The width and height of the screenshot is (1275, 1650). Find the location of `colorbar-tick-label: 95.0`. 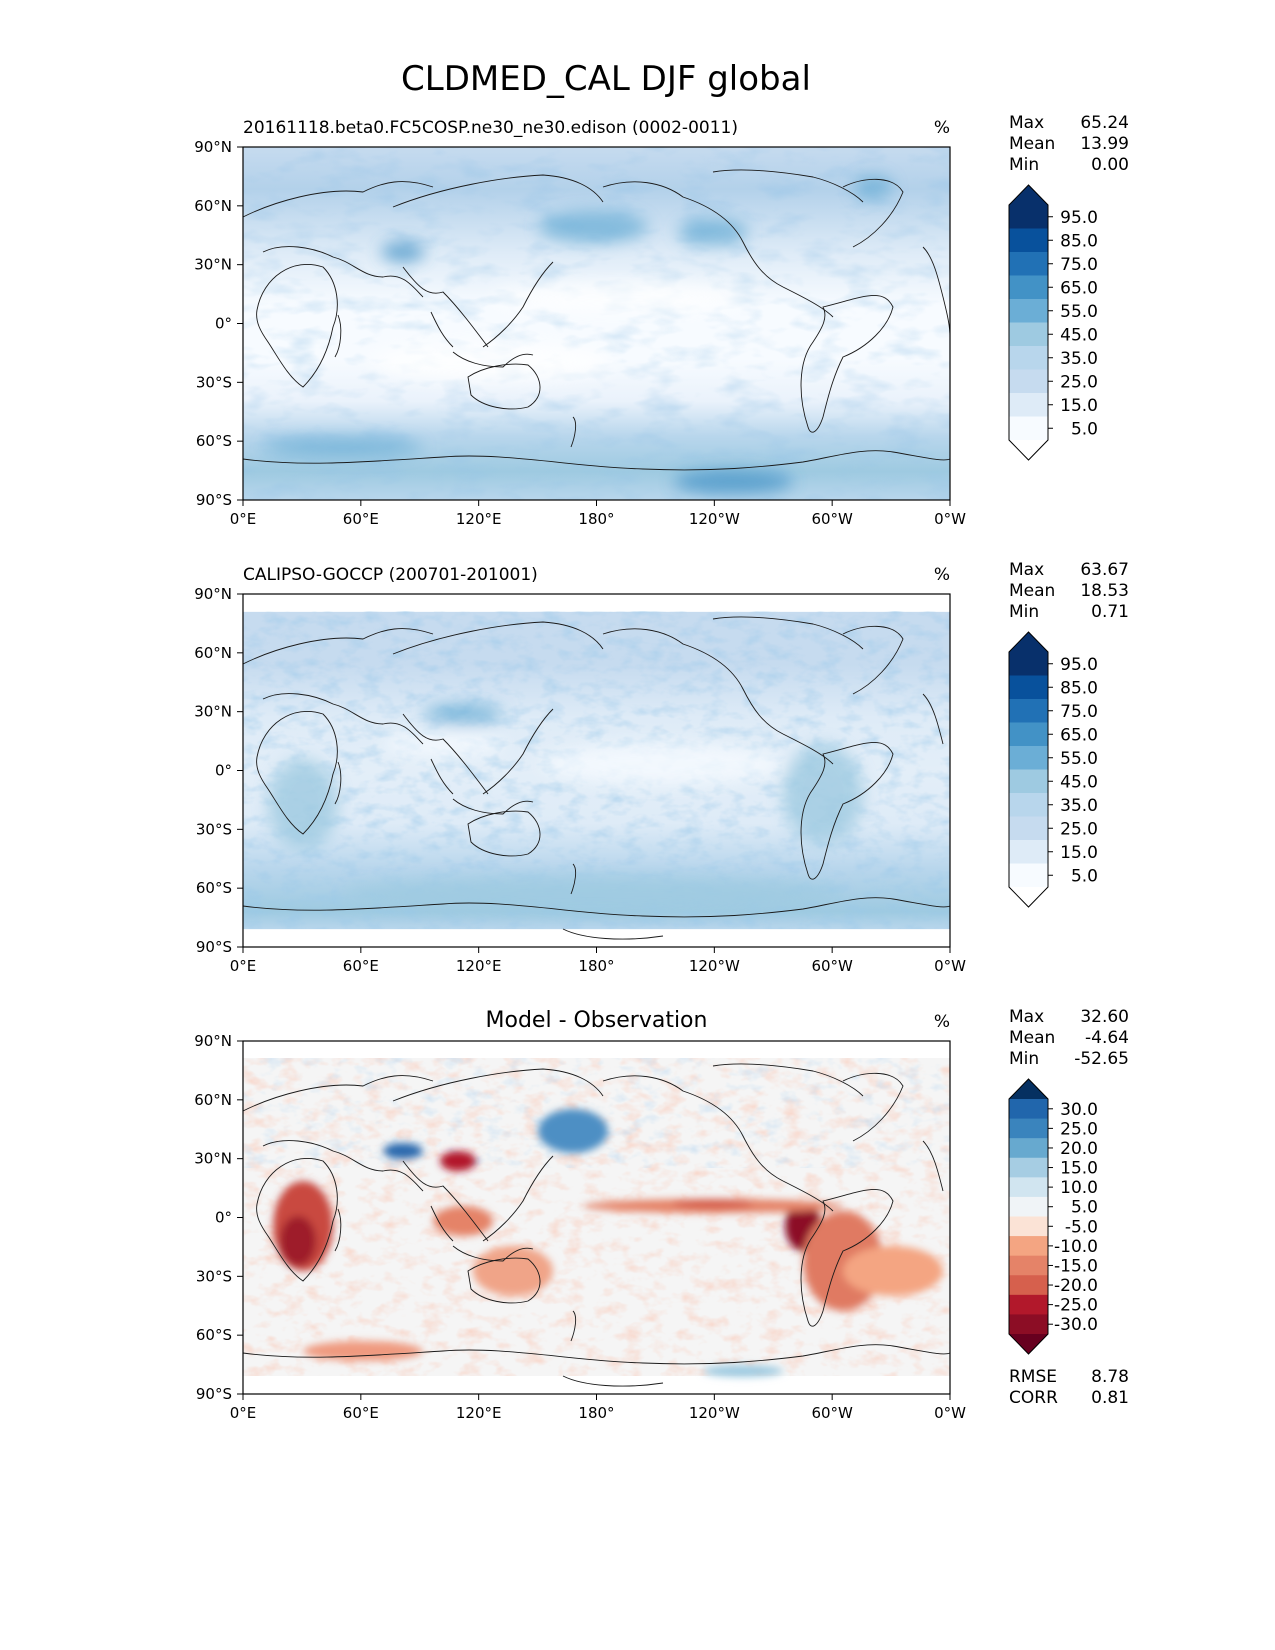

colorbar-tick-label: 95.0 is located at coordinates (1079, 665).